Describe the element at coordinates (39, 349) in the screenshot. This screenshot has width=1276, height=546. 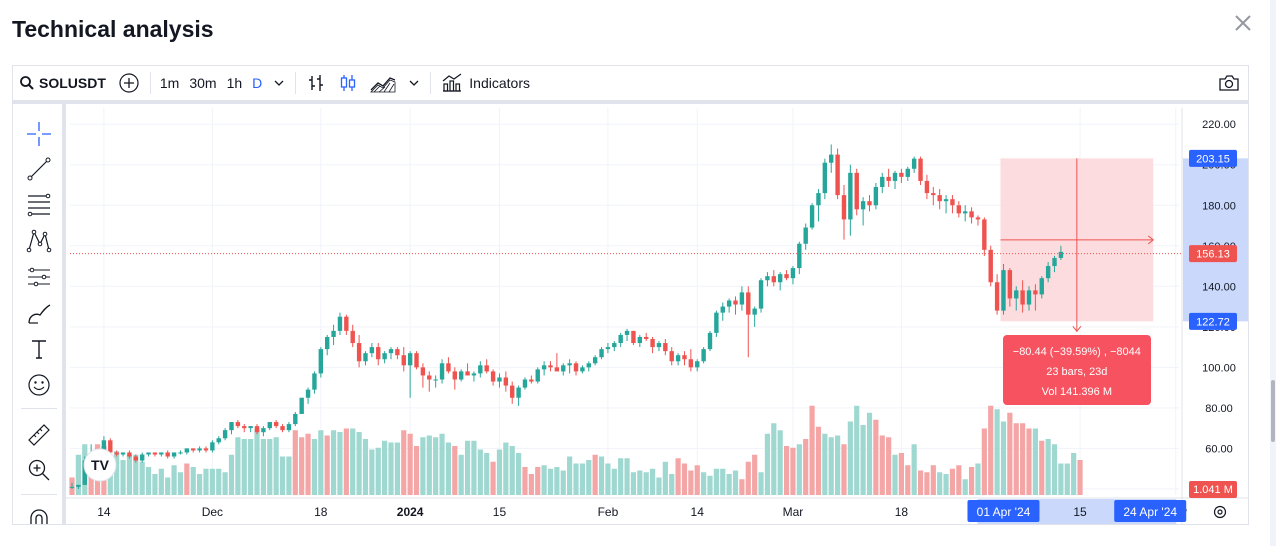
I see `text-icon` at that location.